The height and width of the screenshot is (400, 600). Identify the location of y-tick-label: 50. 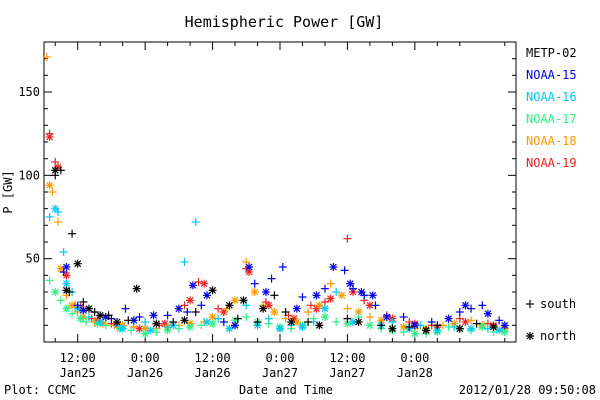
(33, 259).